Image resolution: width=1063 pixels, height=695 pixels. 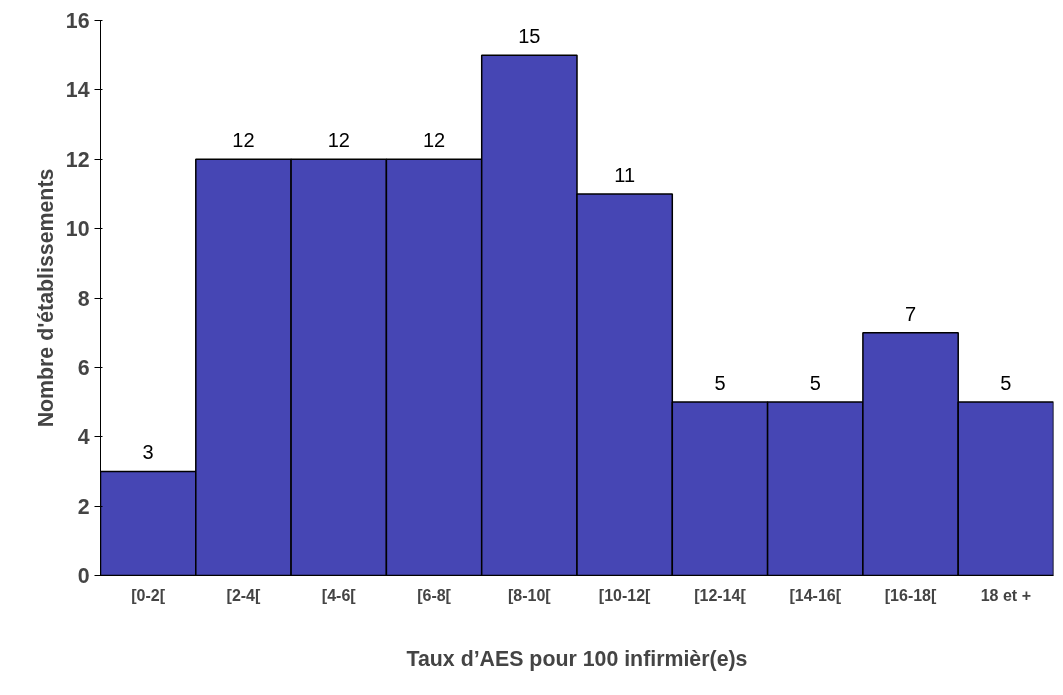 What do you see at coordinates (45, 298) in the screenshot?
I see `y-axis-title: Nombre d'établissements` at bounding box center [45, 298].